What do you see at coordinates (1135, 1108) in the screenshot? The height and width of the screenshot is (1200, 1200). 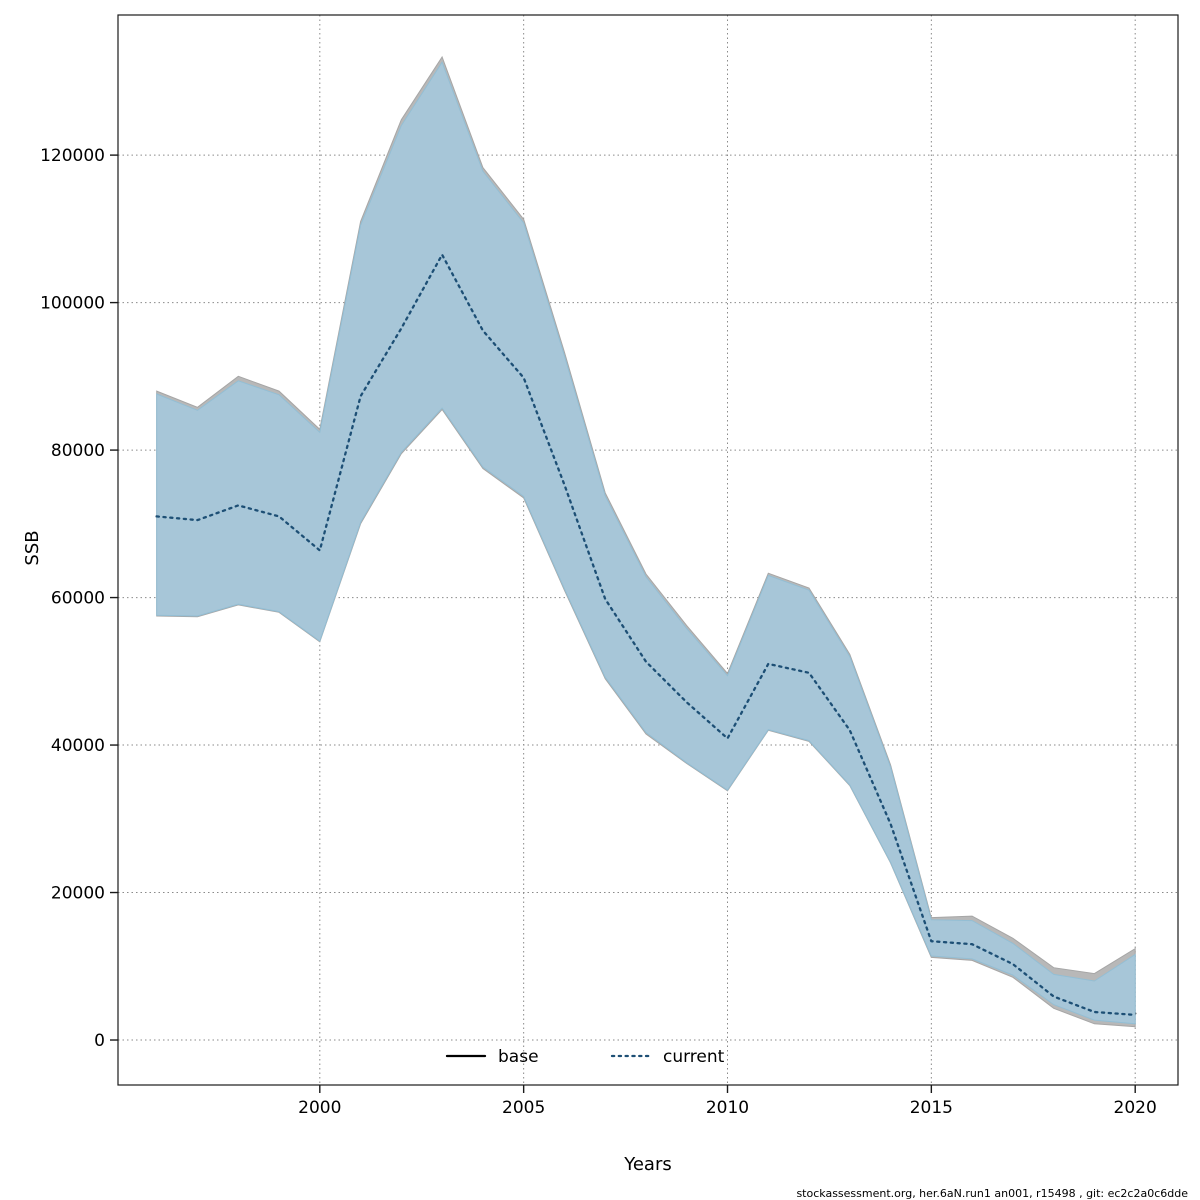 I see `x-tick-label: 2020` at bounding box center [1135, 1108].